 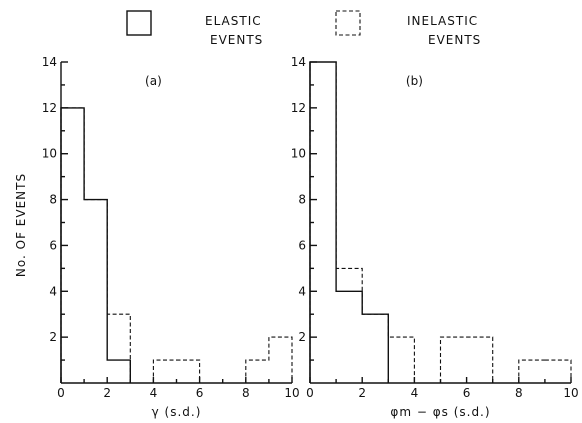 What do you see at coordinates (440, 412) in the screenshot?
I see `panel-b-x-axis-label: φm − φs (s.d.)` at bounding box center [440, 412].